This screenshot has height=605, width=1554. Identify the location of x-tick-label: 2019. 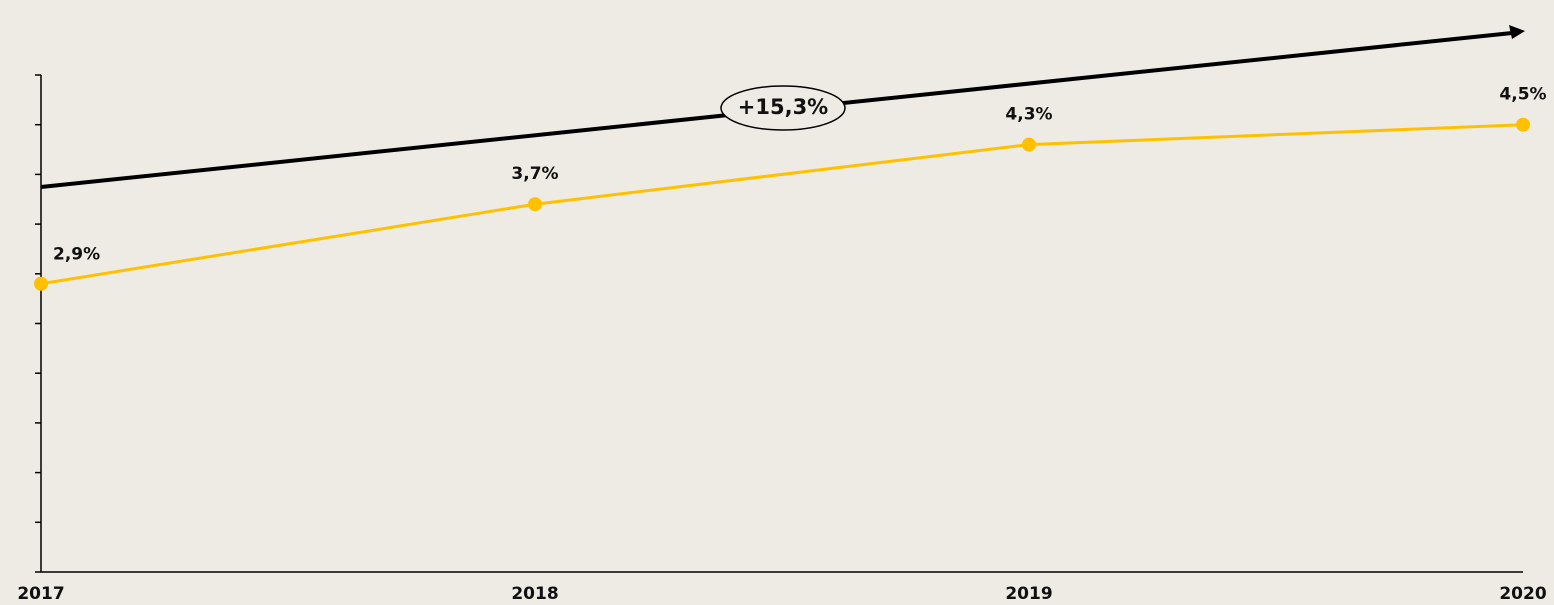
(1028, 594).